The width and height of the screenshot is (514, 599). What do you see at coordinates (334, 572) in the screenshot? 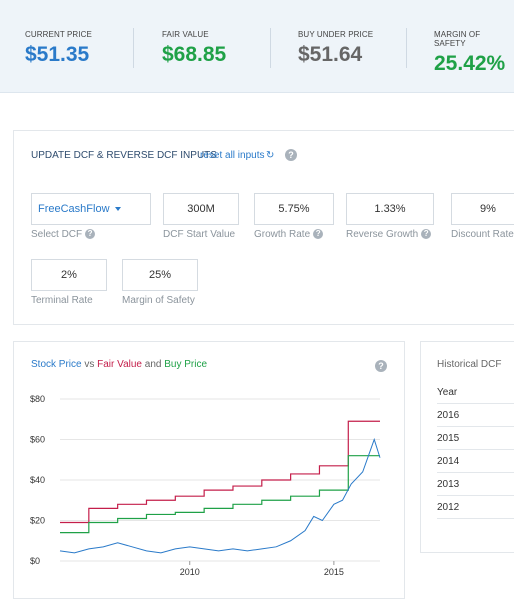
I see `x-tick-label: 2015` at bounding box center [334, 572].